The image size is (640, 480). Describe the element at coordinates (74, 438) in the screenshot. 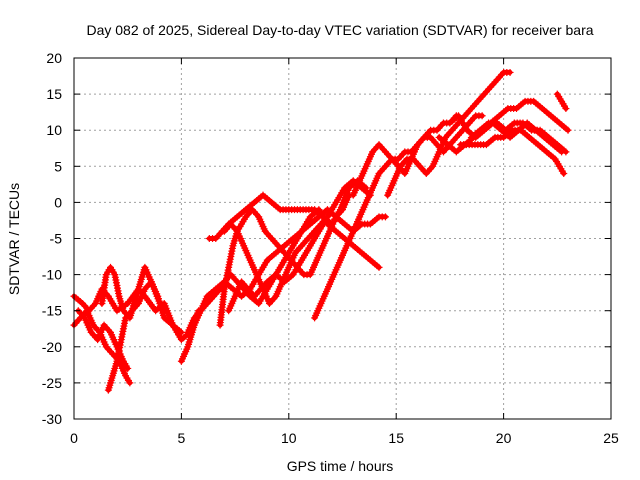

I see `x-tick-label: 0` at that location.